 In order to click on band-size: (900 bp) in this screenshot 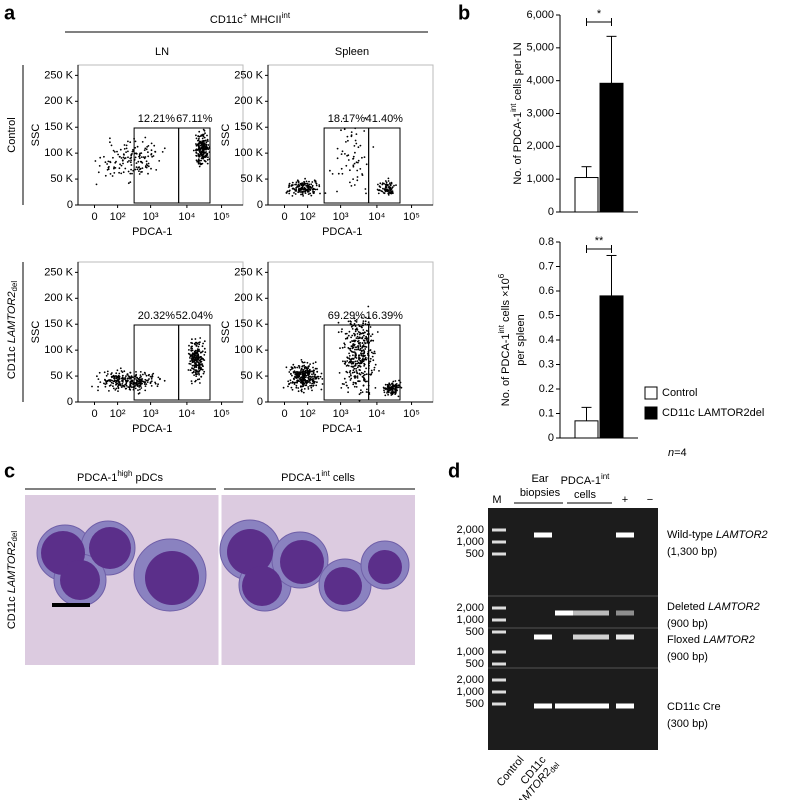, I will do `click(687, 657)`.